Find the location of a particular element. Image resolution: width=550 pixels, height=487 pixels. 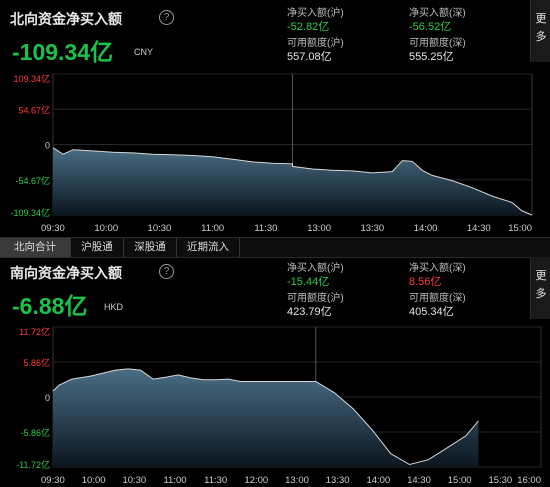

tab-recent-inflow: 近期流入 is located at coordinates (208, 247).